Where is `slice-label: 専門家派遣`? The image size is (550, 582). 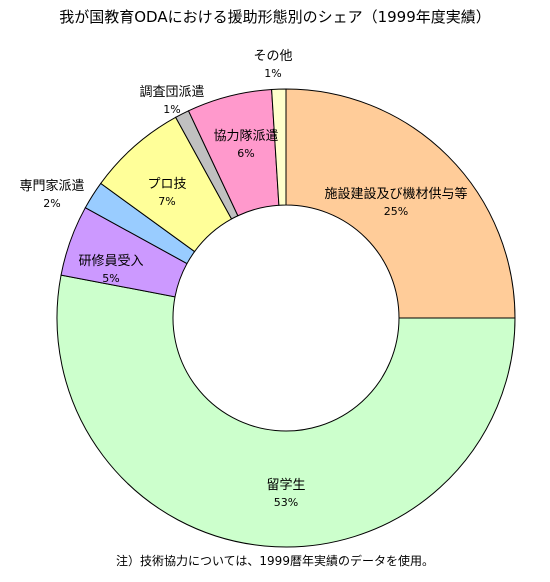
slice-label: 専門家派遣 is located at coordinates (51, 186).